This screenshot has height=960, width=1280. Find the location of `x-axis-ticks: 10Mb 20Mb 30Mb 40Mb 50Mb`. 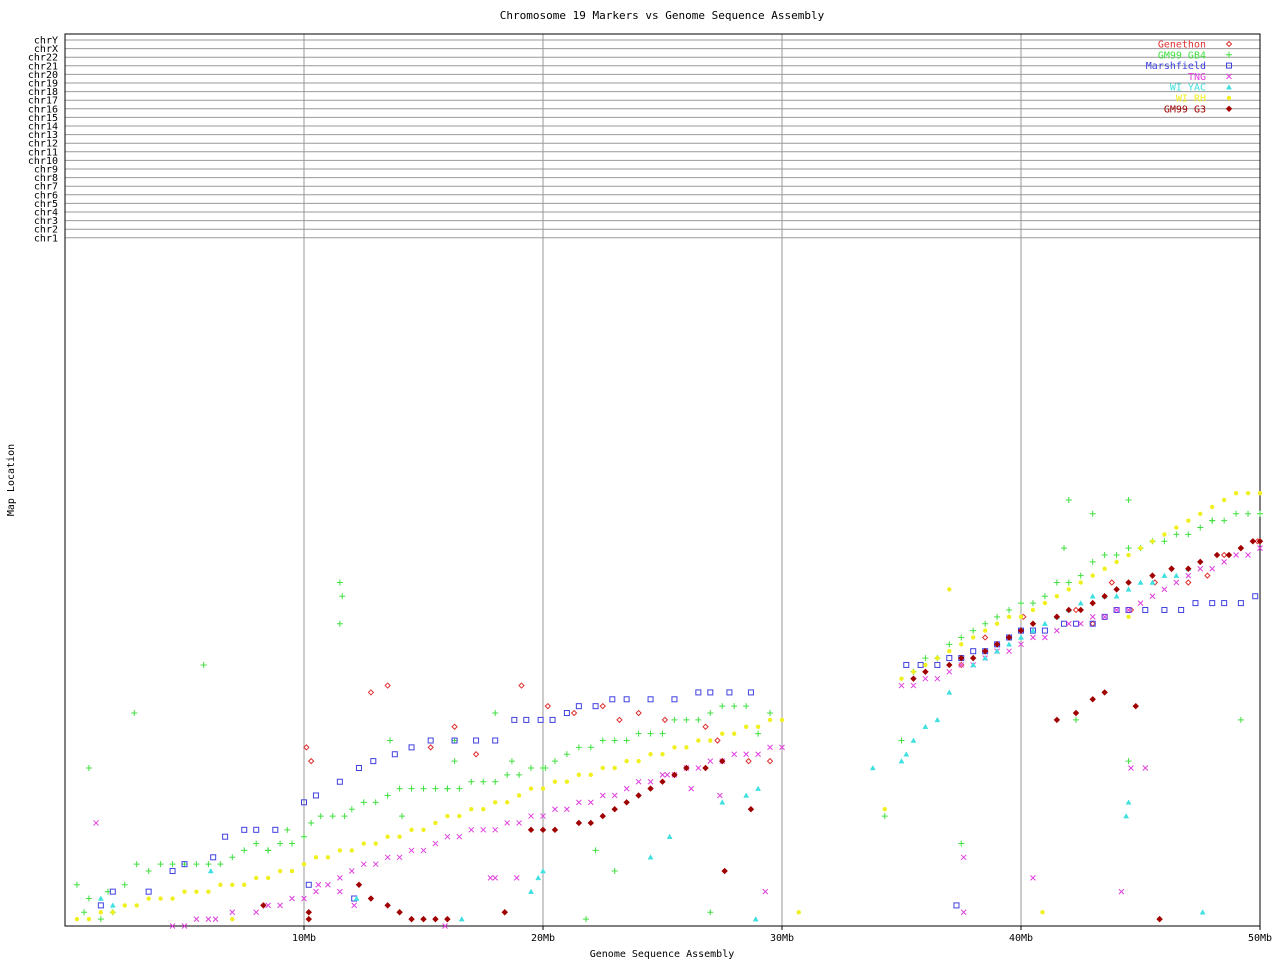

x-axis-ticks: 10Mb 20Mb 30Mb 40Mb 50Mb is located at coordinates (782, 935).